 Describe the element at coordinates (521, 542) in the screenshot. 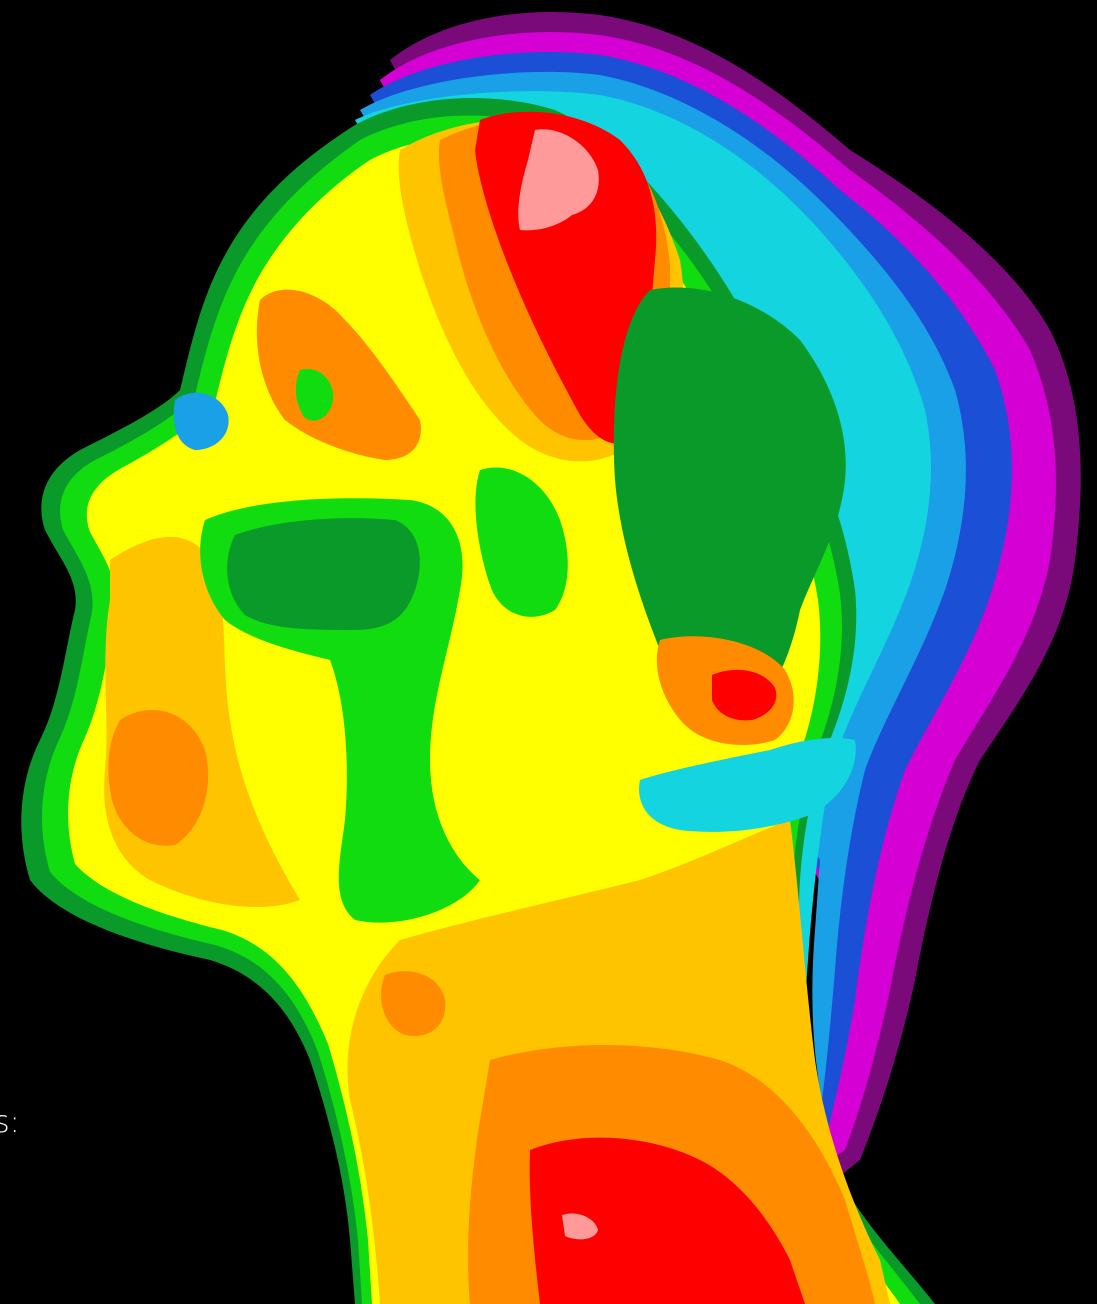

I see `ear-front-green-zone` at that location.